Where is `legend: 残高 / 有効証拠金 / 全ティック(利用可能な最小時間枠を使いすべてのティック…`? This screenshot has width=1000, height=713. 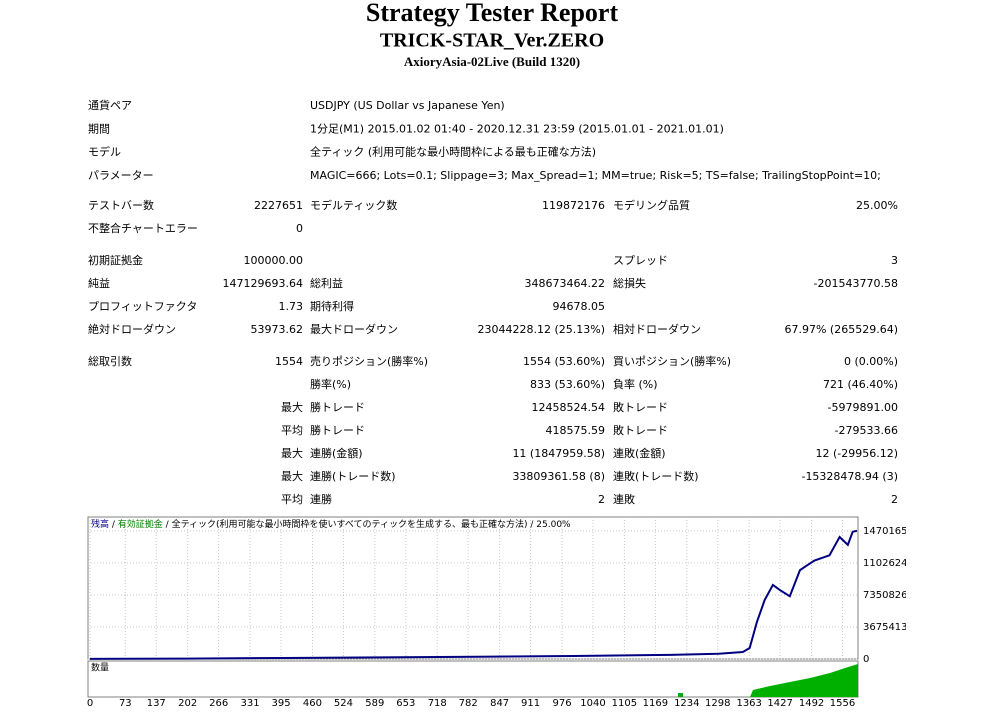
legend: 残高 / 有効証拠金 / 全ティック(利用可能な最小時間枠を使いすべてのティック… is located at coordinates (331, 524).